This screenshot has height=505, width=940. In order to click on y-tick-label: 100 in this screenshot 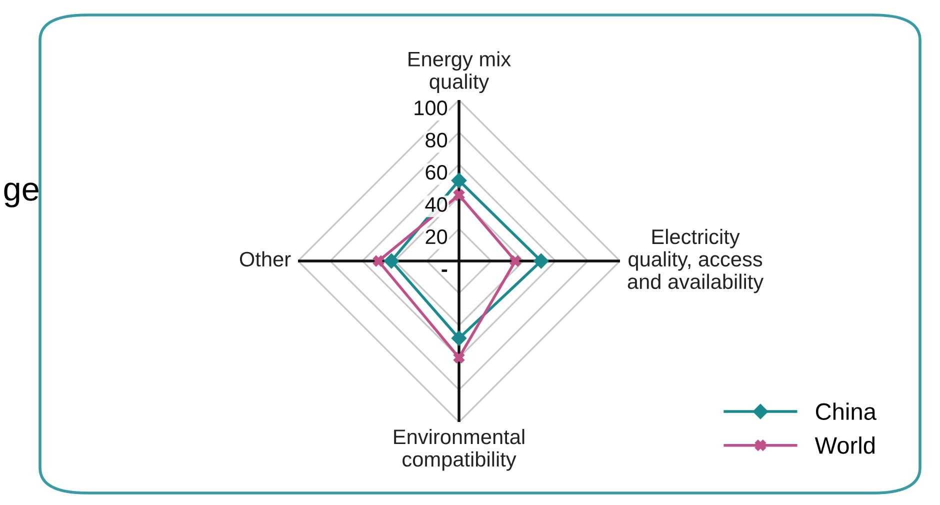, I will do `click(431, 108)`.